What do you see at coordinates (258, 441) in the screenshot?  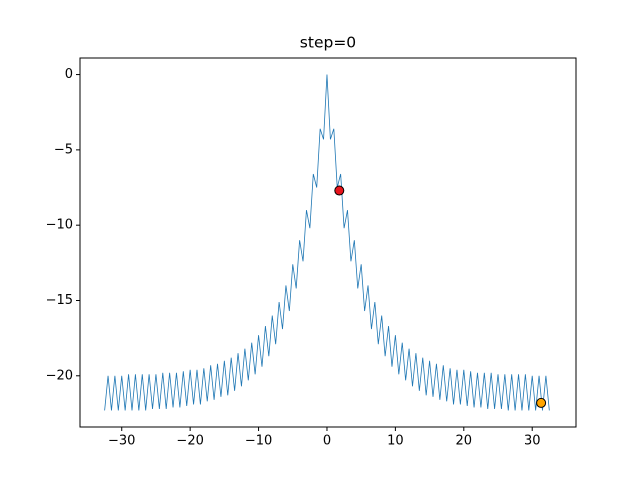 I see `x-tick-label: −10` at bounding box center [258, 441].